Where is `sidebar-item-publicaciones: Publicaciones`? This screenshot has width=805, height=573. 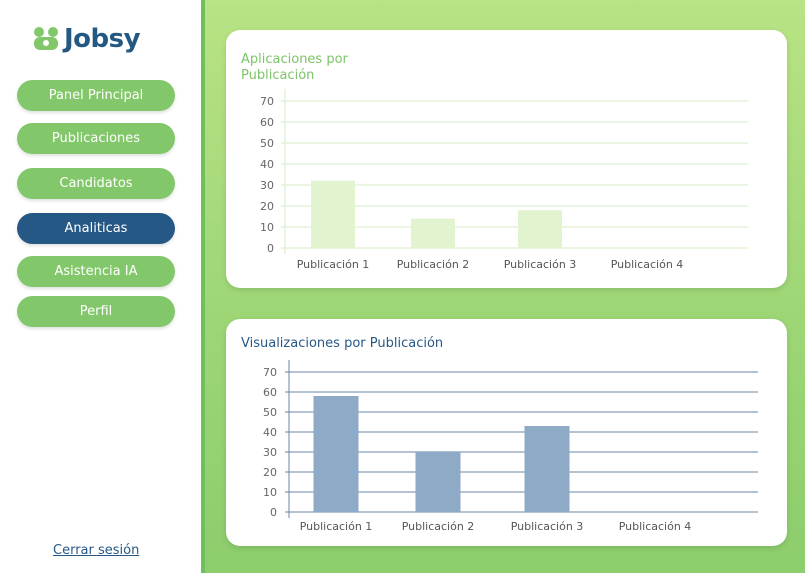 sidebar-item-publicaciones: Publicaciones is located at coordinates (96, 138).